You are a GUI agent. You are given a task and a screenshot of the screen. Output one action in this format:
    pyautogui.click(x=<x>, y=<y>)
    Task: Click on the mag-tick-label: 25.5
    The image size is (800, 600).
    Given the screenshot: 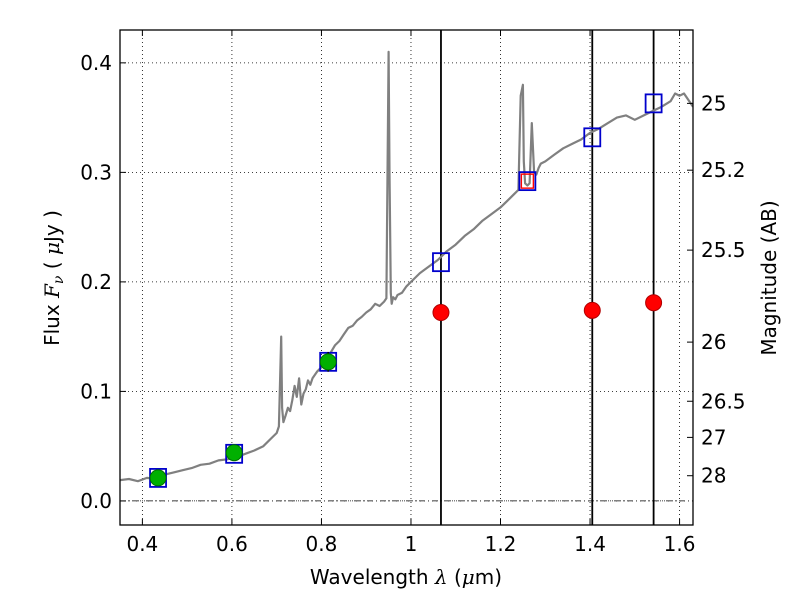 What is the action you would take?
    pyautogui.click(x=723, y=250)
    